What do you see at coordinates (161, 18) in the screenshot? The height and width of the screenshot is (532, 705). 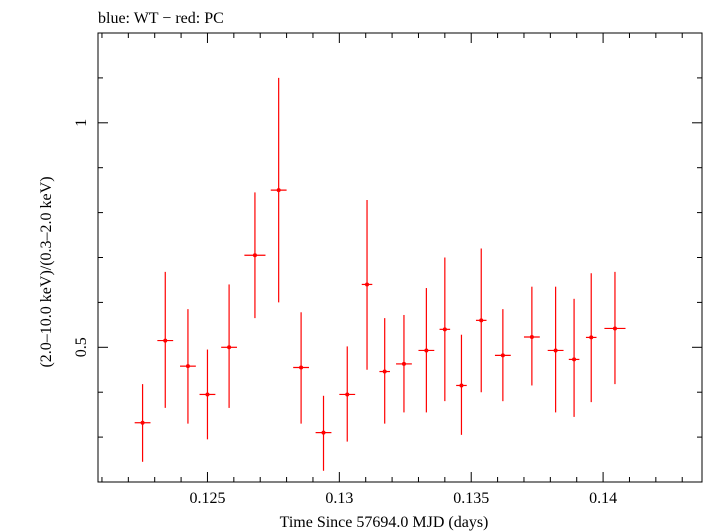 I see `chart-title: blue: WT − red: PC` at bounding box center [161, 18].